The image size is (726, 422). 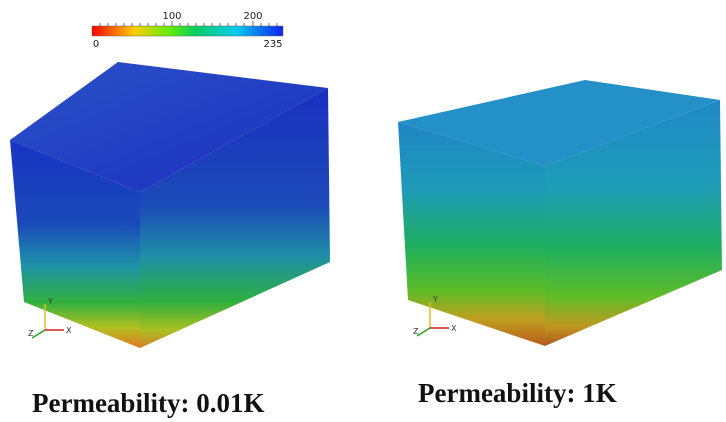 I want to click on caption: Permeability: 0.01K, so click(x=148, y=403).